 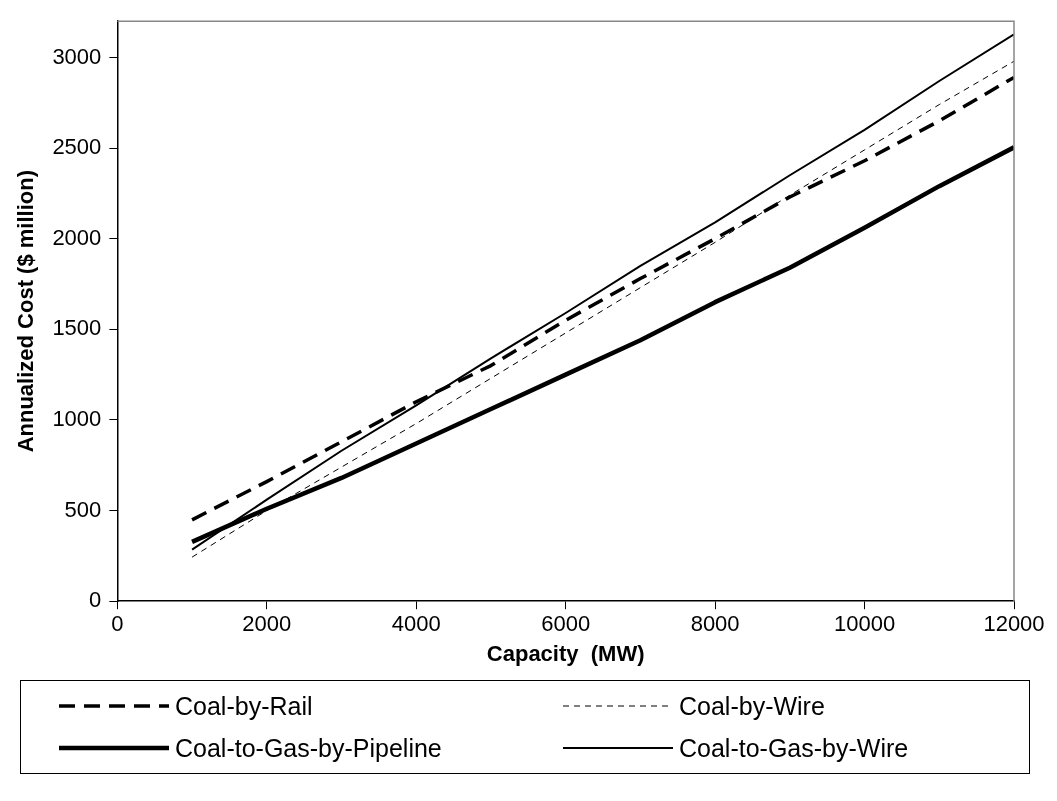 What do you see at coordinates (566, 624) in the screenshot?
I see `x-tick-label: 6000` at bounding box center [566, 624].